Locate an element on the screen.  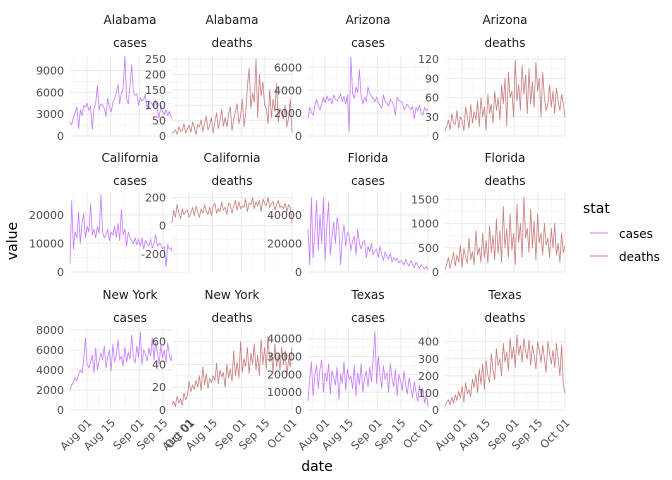
y-tick-label: 50 is located at coordinates (159, 121).